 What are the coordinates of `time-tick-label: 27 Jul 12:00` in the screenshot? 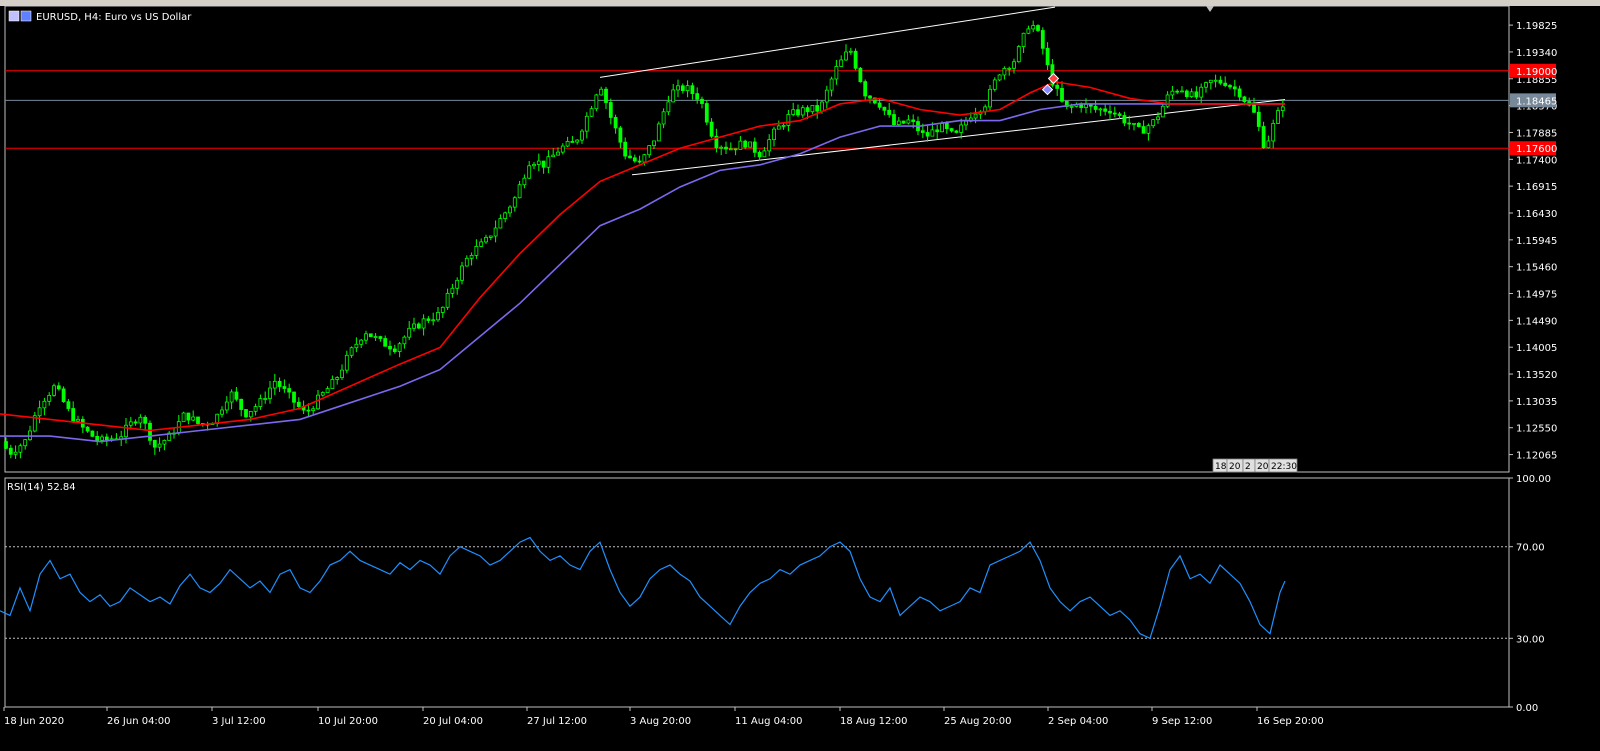 It's located at (557, 721).